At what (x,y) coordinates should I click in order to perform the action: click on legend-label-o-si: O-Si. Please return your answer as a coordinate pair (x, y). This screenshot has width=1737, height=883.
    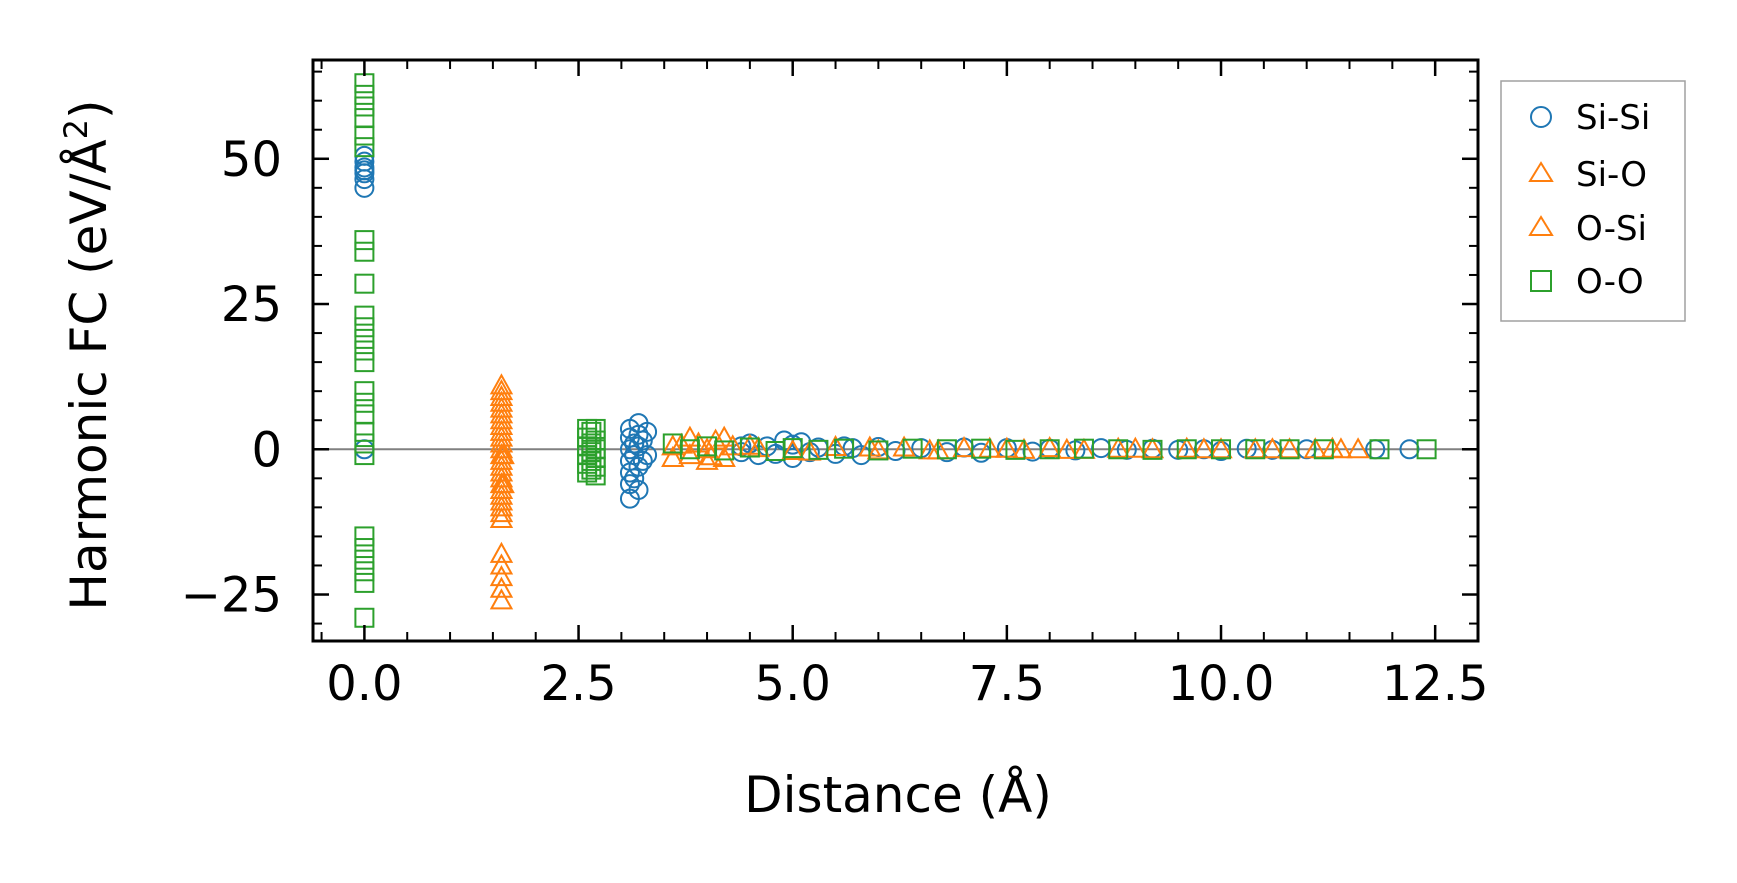
    Looking at the image, I should click on (1611, 229).